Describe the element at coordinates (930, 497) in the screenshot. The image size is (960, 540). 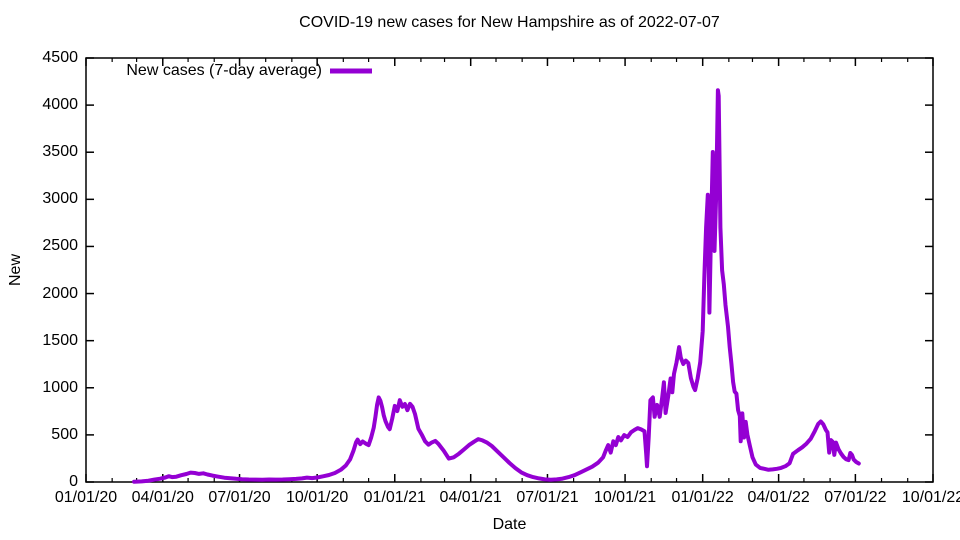
I see `x-tick-label: 10/01/22` at that location.